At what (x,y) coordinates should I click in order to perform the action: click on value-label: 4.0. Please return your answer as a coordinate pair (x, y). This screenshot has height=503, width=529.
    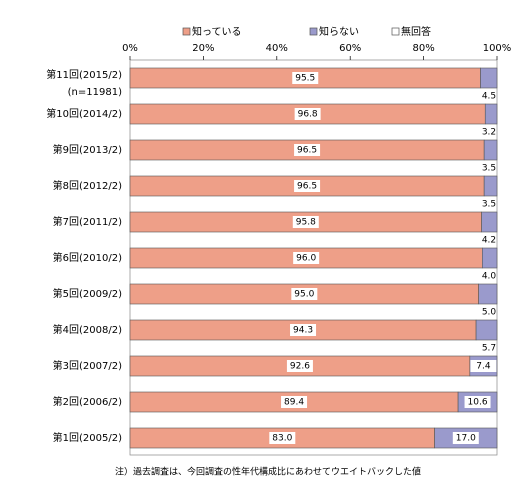
    Looking at the image, I should click on (489, 277).